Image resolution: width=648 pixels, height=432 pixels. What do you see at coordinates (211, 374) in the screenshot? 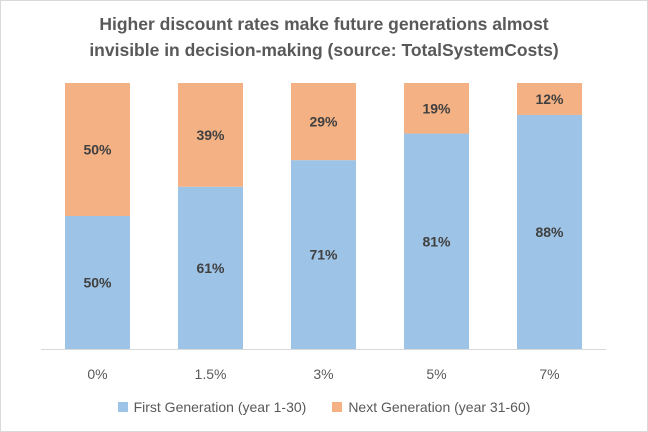
I see `x-tick-label-1: 1.5%` at bounding box center [211, 374].